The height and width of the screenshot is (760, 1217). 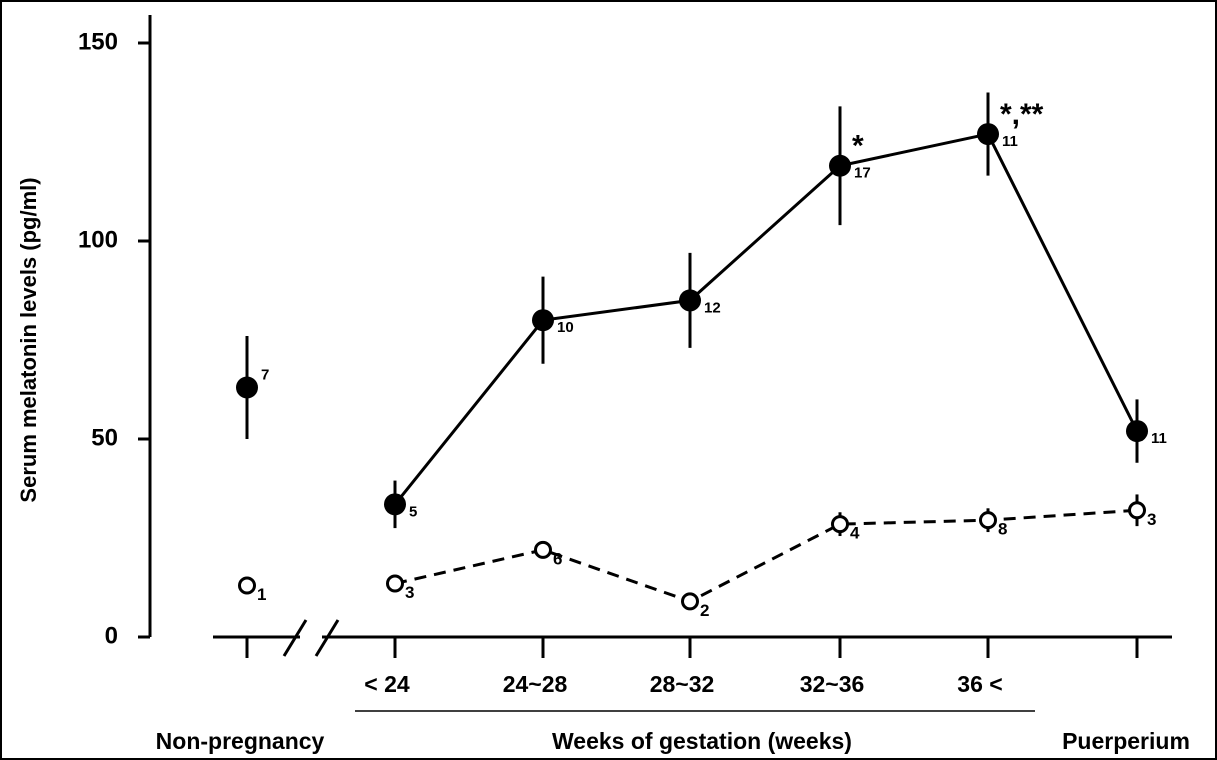 I want to click on y-axis-title: Serum melatonin levels (pg/ml), so click(x=28, y=339).